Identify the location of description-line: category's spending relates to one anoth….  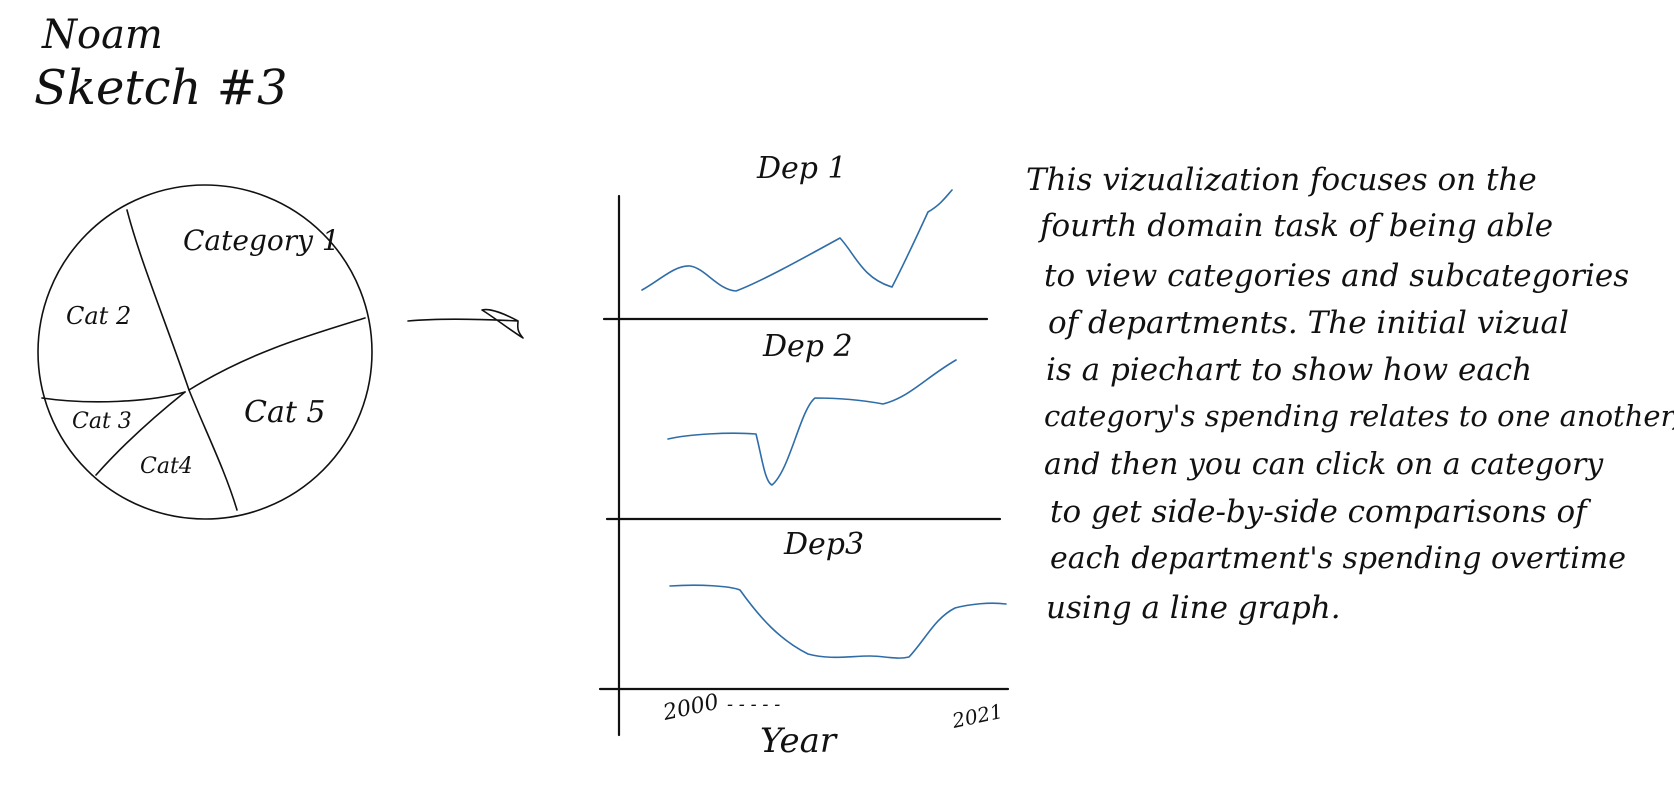
(1359, 416).